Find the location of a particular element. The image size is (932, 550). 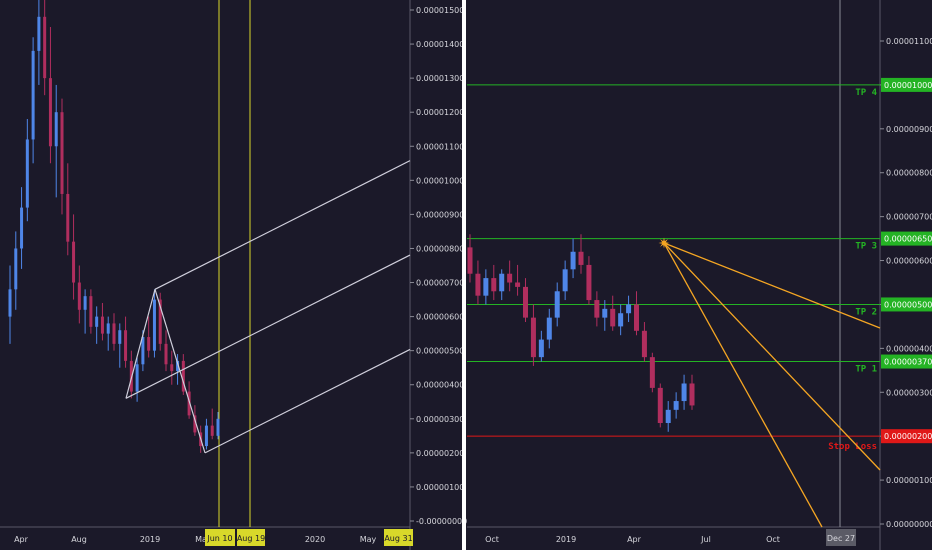

left-x-tick-label: Apr is located at coordinates (21, 539).